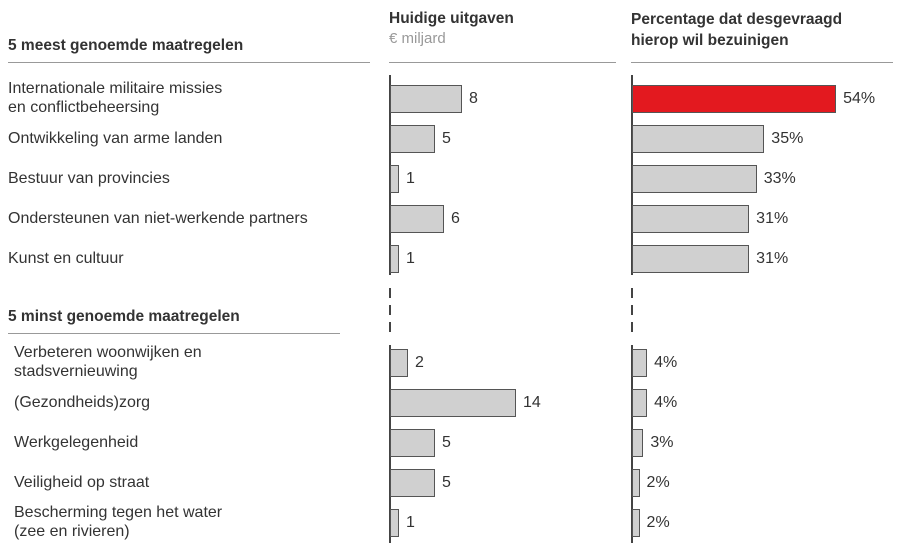 This screenshot has height=543, width=899. Describe the element at coordinates (82, 402) in the screenshot. I see `category-label: (Gezondheids)zorg` at that location.